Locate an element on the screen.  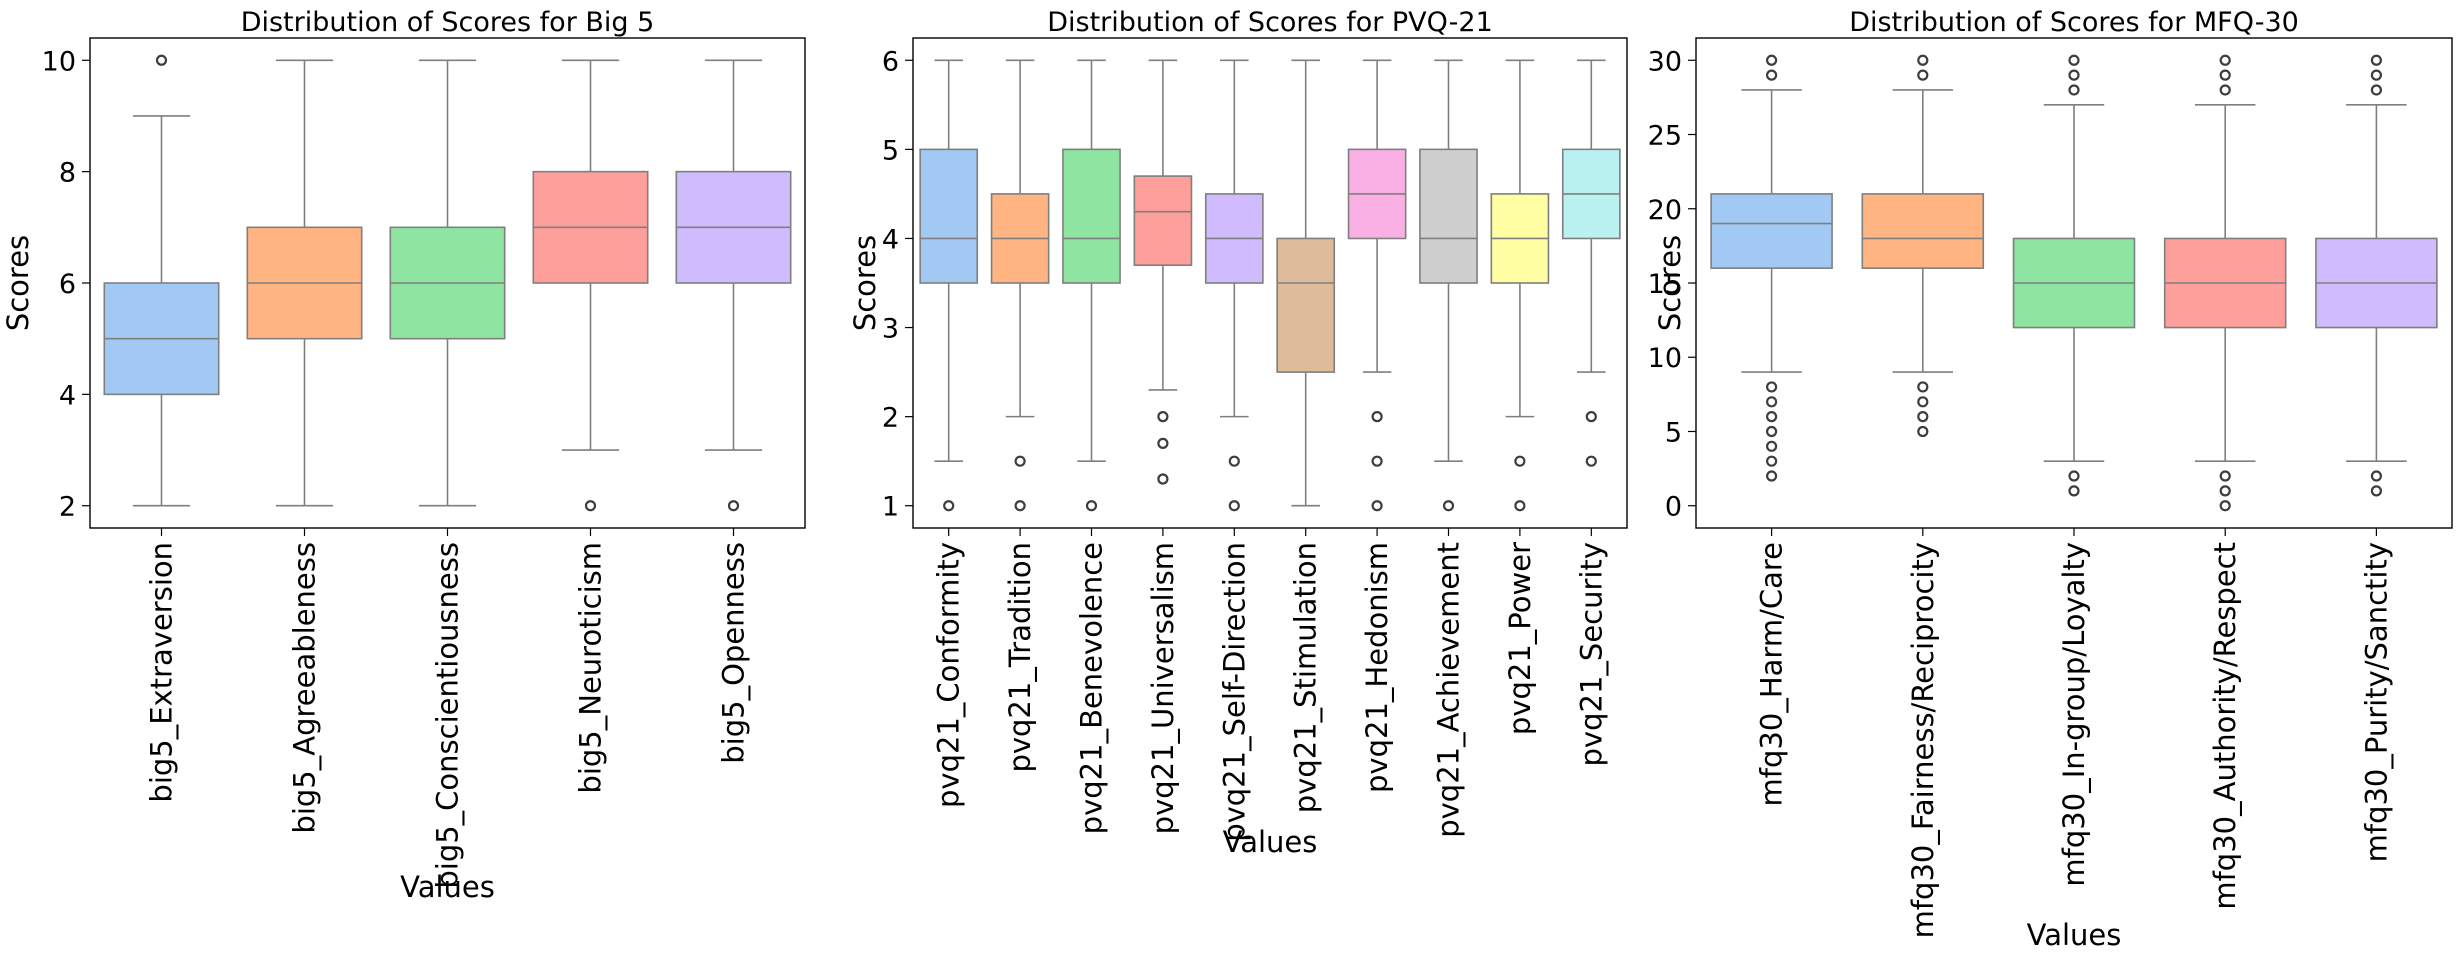
chart-title: Distribution of Scores for Big 5 is located at coordinates (448, 22).